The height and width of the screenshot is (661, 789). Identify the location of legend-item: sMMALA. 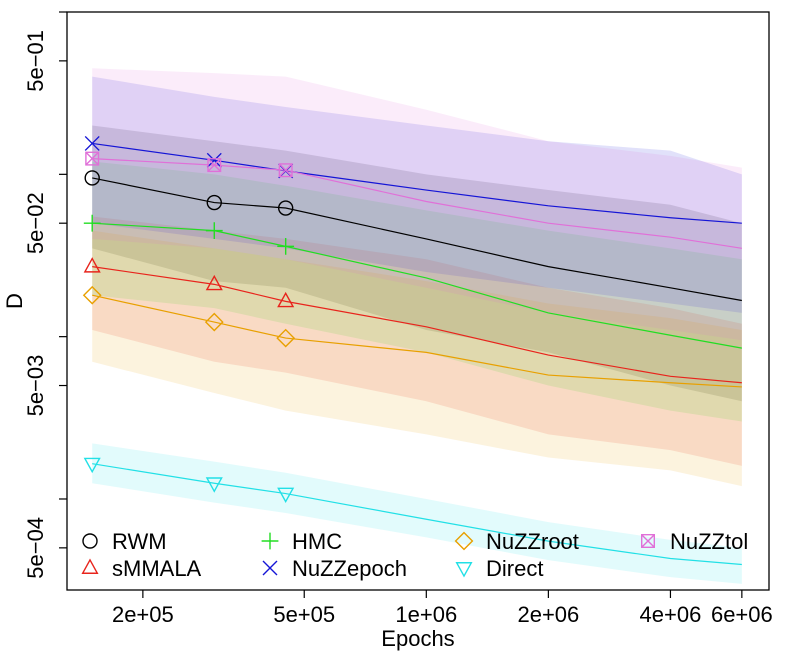
(141, 568).